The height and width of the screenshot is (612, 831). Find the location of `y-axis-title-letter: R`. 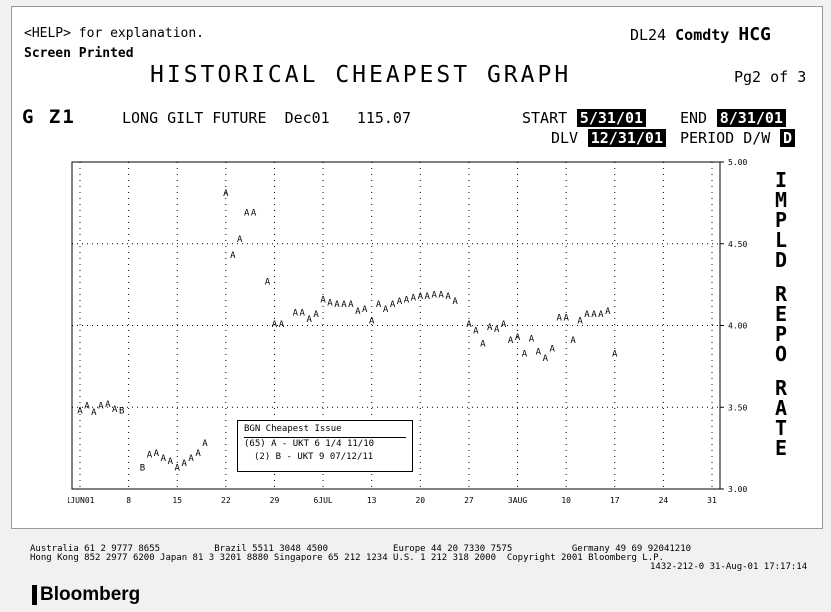

y-axis-title-letter: R is located at coordinates (781, 388).